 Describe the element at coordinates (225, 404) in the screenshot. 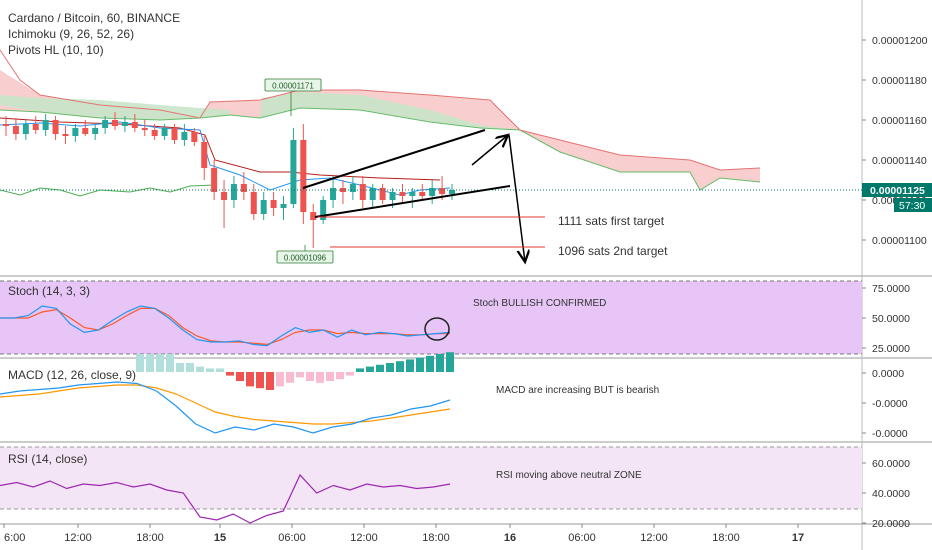

I see `macd-signal-line` at that location.